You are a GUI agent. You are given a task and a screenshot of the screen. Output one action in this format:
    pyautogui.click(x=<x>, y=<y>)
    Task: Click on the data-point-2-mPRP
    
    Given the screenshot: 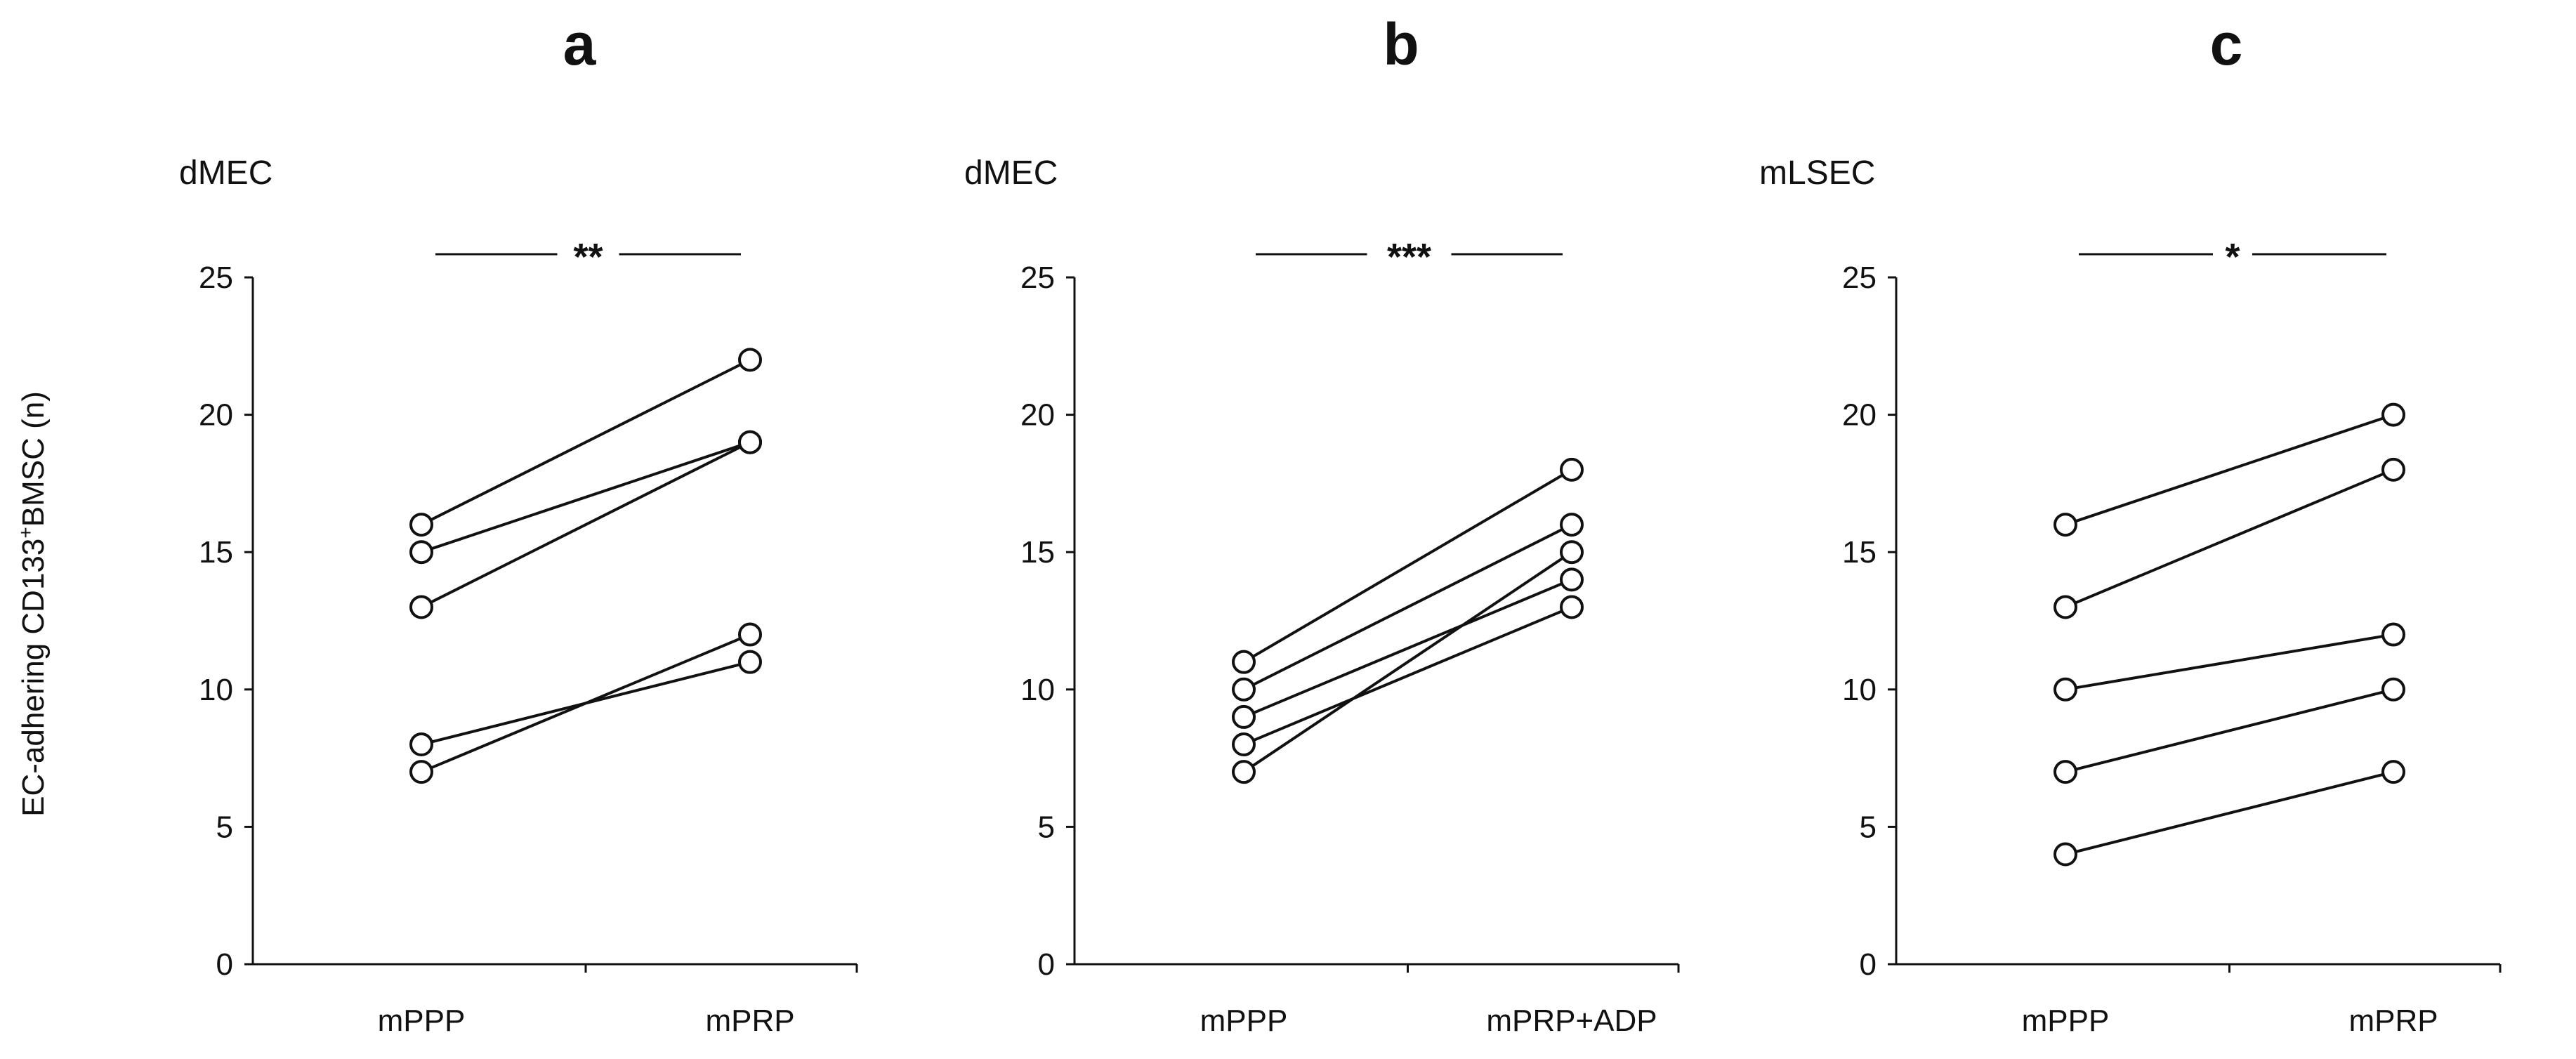 What is the action you would take?
    pyautogui.click(x=2393, y=470)
    